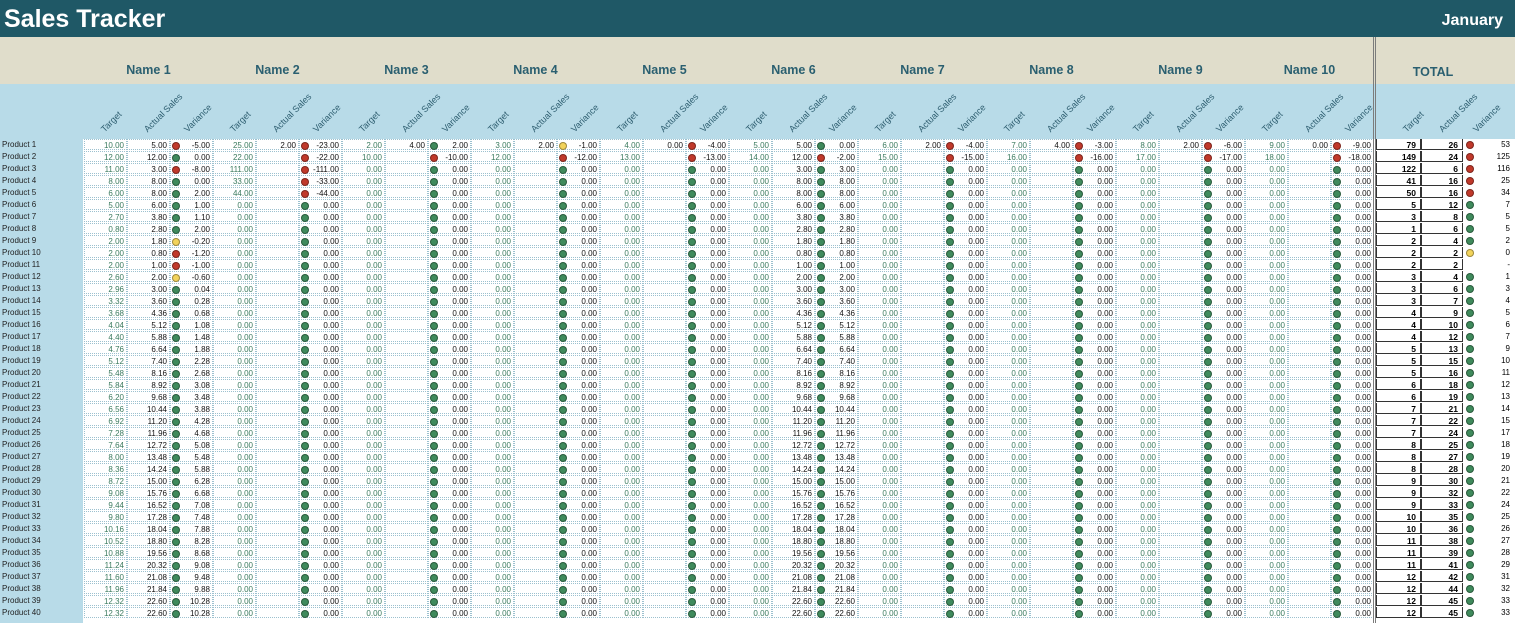 The image size is (1515, 623). I want to click on actual-sales-cell: 10.44, so click(148, 408).